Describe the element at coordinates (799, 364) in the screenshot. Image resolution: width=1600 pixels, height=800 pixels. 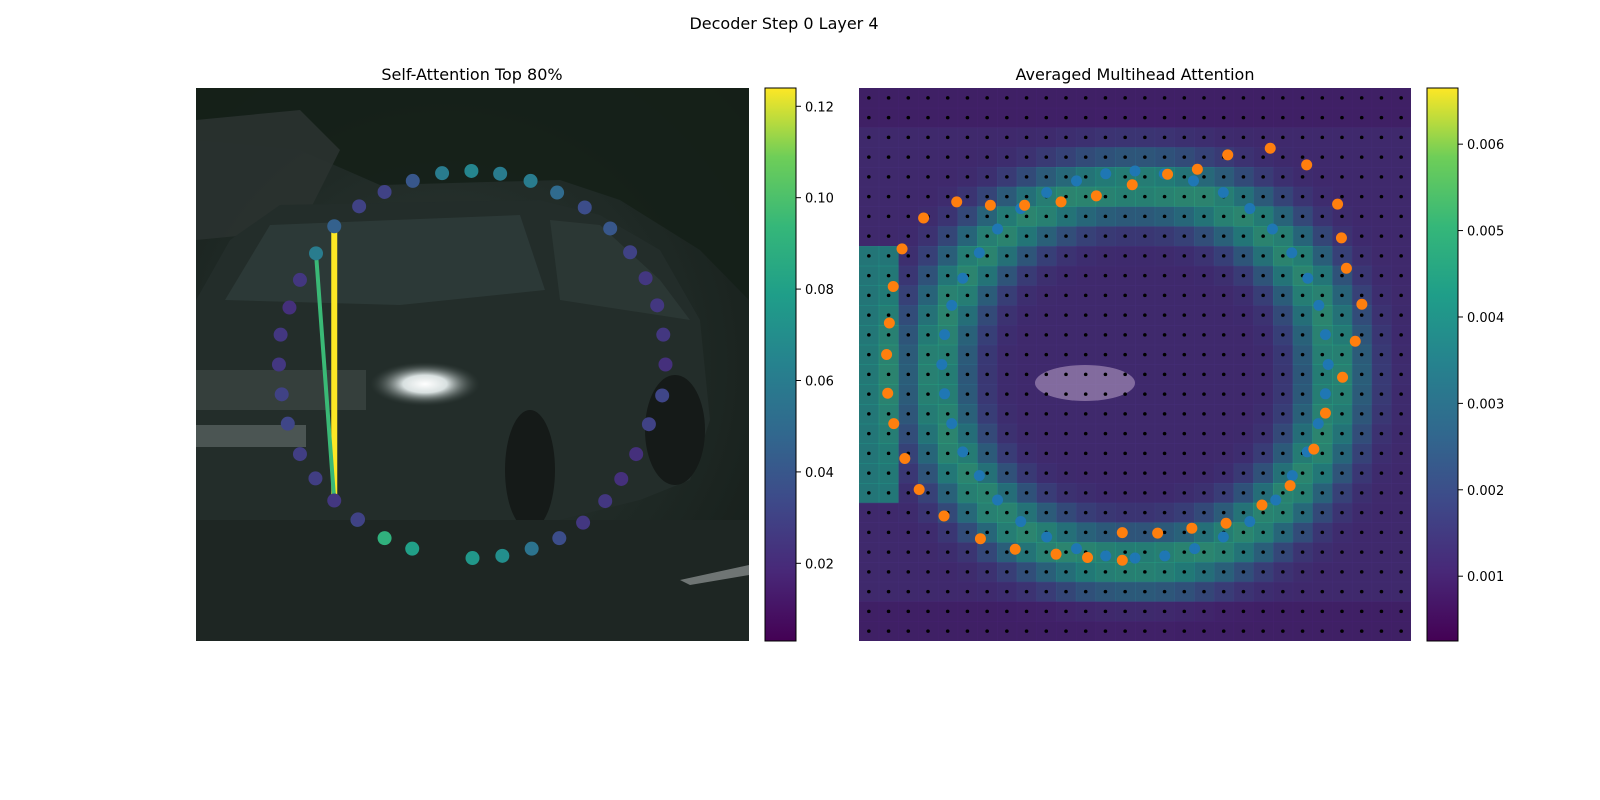
I see `colorbar-1: 0.02 0.04 0.06 0.08 0.10 0.12` at that location.